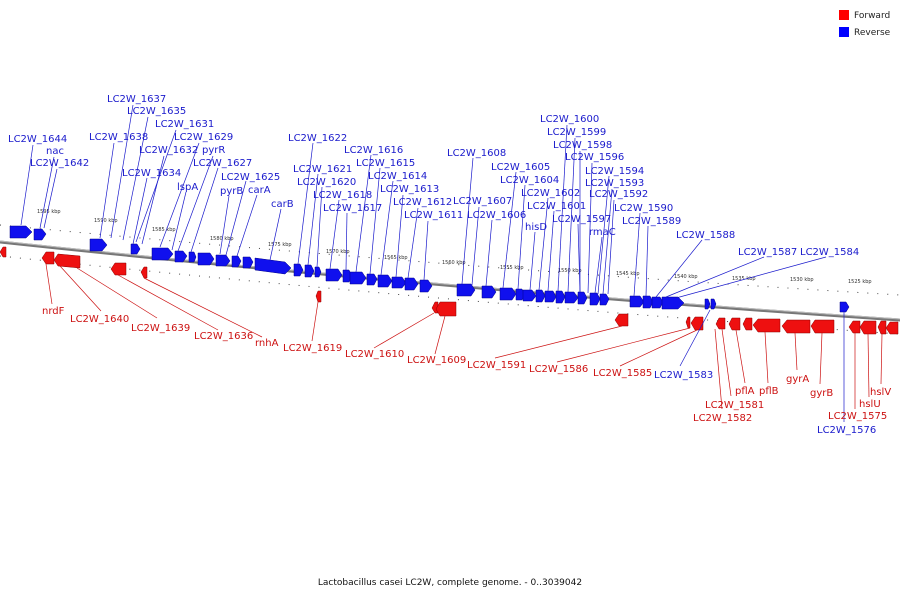  What do you see at coordinates (857, 416) in the screenshot?
I see `gene-label-forward: LC2W_1575` at bounding box center [857, 416].